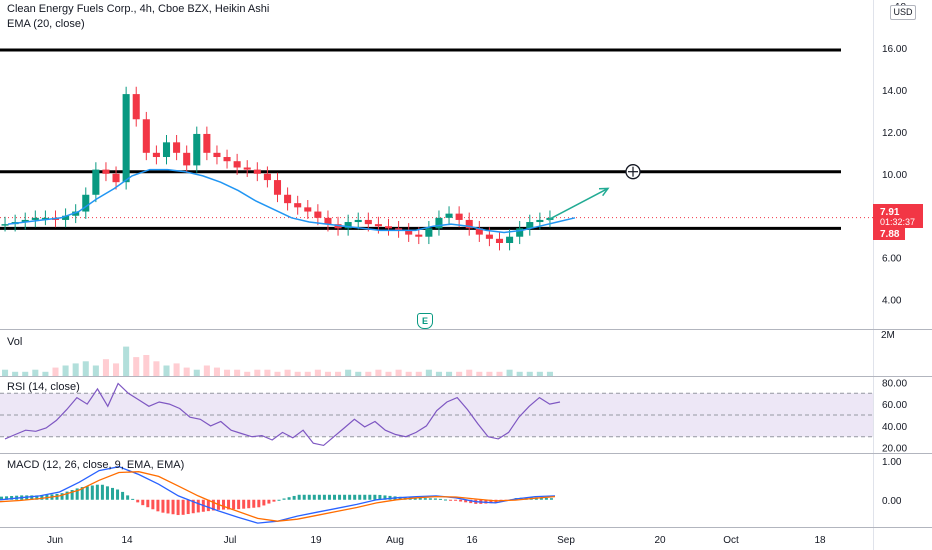 This screenshot has height=550, width=932. Describe the element at coordinates (230, 540) in the screenshot. I see `time-tick-label: Jul` at that location.